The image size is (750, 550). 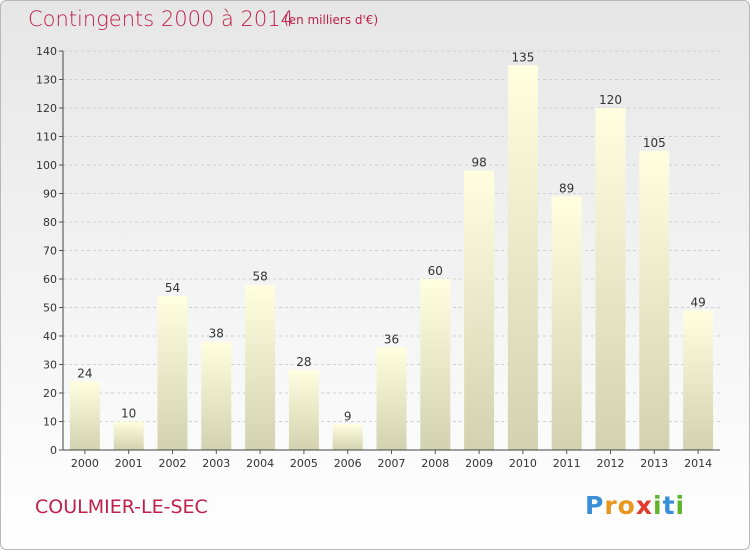 I want to click on logo-letter: P, so click(x=595, y=505).